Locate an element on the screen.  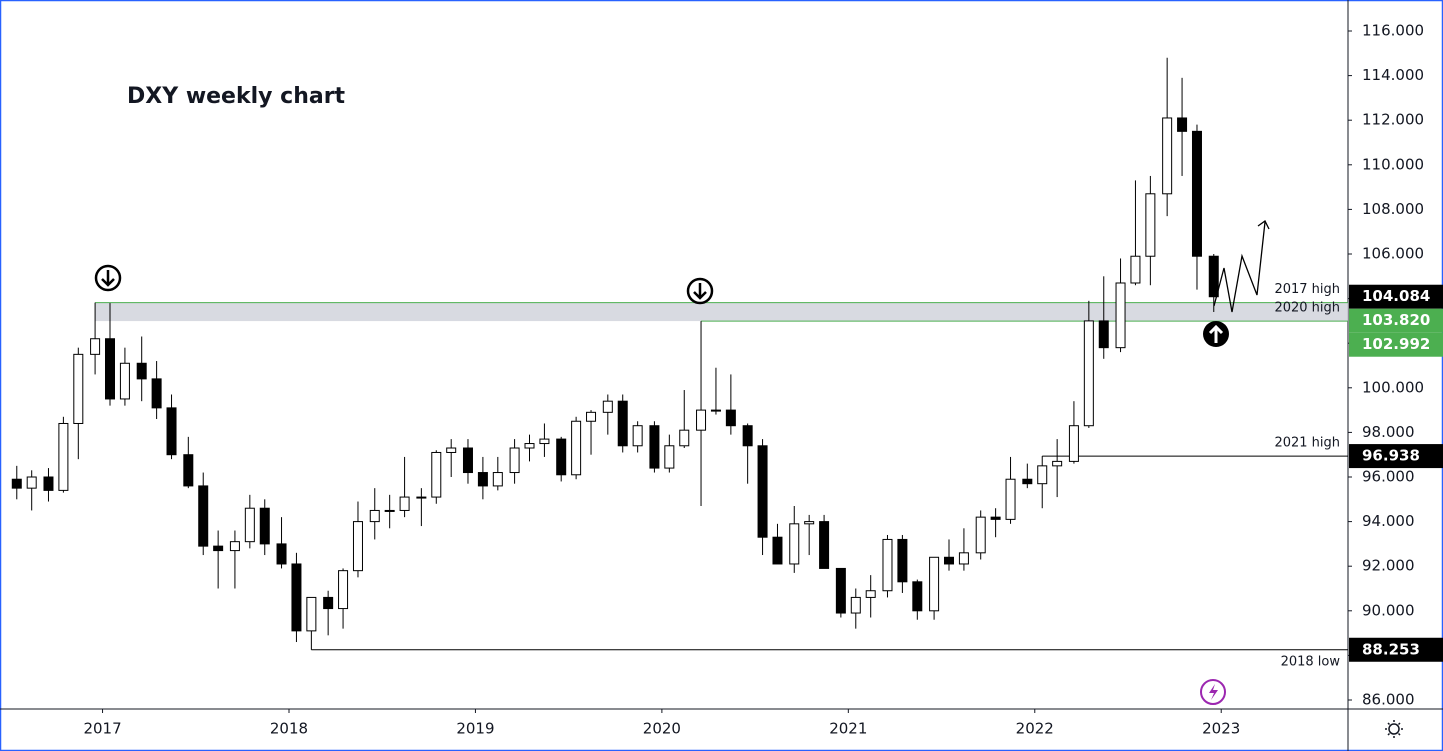
x-tick-label: 2020 is located at coordinates (662, 729).